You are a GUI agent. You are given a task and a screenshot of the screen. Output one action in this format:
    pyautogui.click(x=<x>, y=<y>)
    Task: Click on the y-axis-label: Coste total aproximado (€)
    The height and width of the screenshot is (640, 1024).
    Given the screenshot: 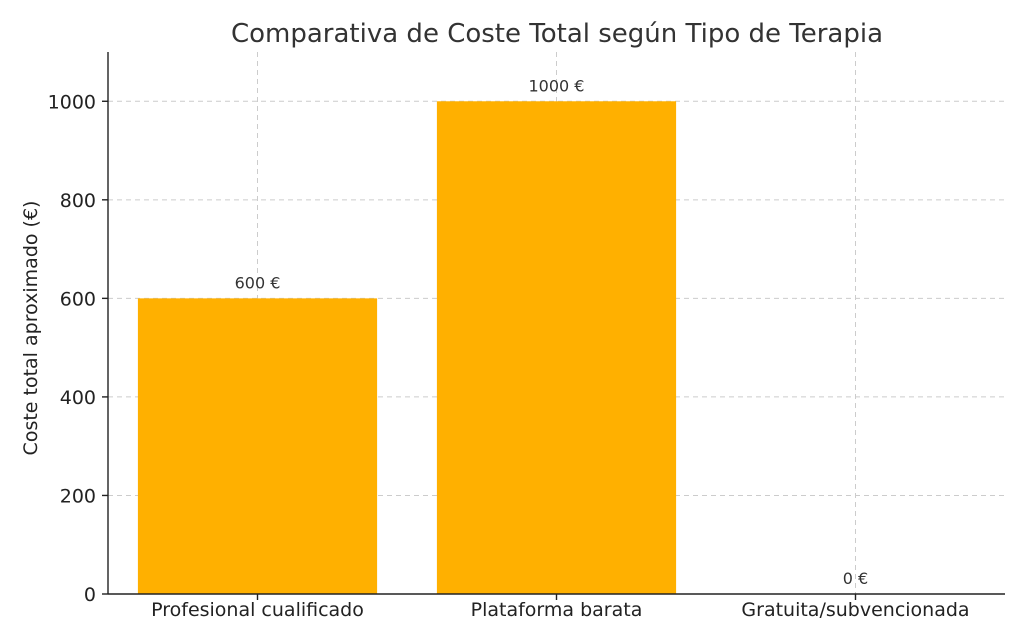 What is the action you would take?
    pyautogui.click(x=31, y=328)
    